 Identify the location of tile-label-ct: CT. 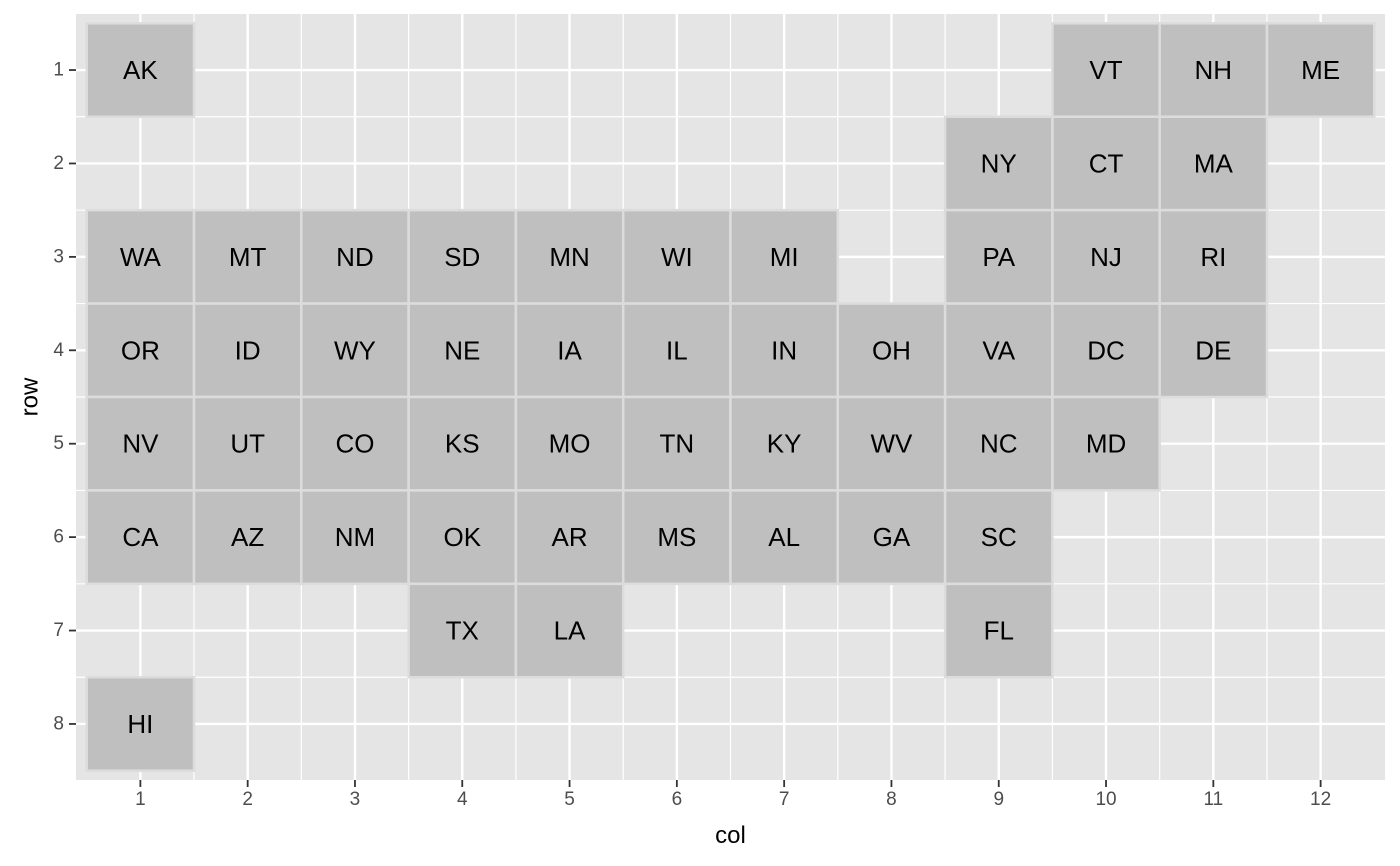
(1106, 163).